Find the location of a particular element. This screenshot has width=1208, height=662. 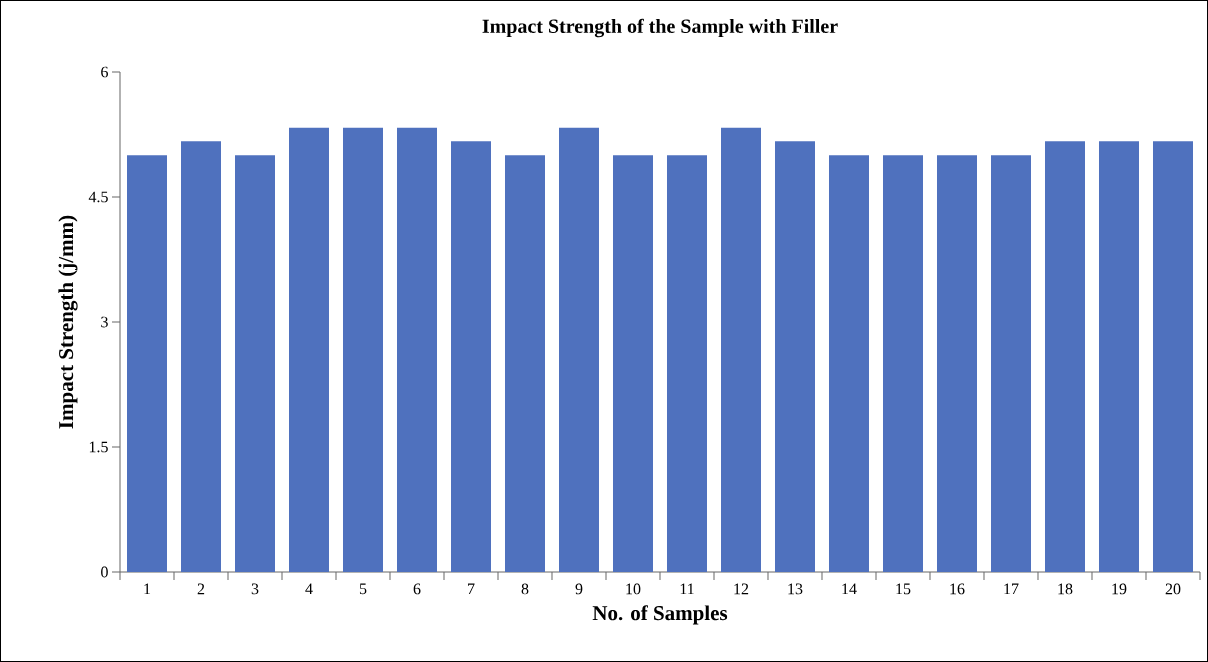

y-tick-label: 6 is located at coordinates (104, 72).